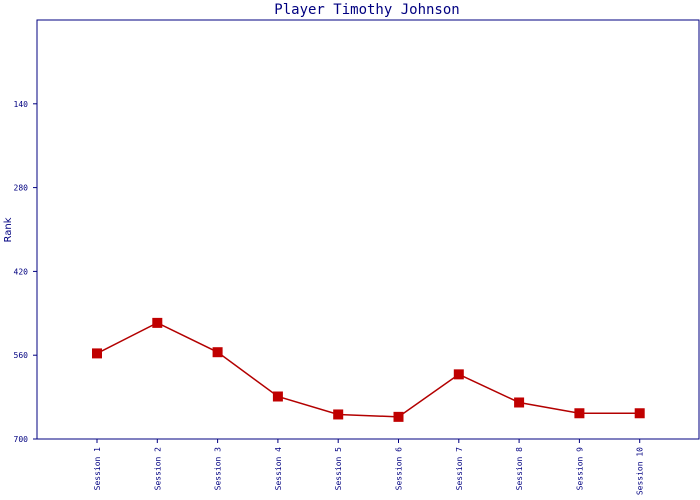  What do you see at coordinates (278, 469) in the screenshot?
I see `x-tick-label: Session 4` at bounding box center [278, 469].